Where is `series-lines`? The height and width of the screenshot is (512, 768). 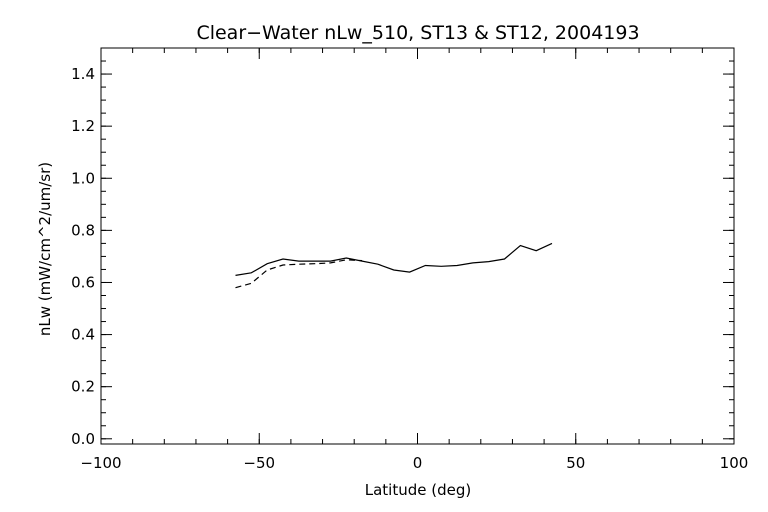
series-lines is located at coordinates (394, 265).